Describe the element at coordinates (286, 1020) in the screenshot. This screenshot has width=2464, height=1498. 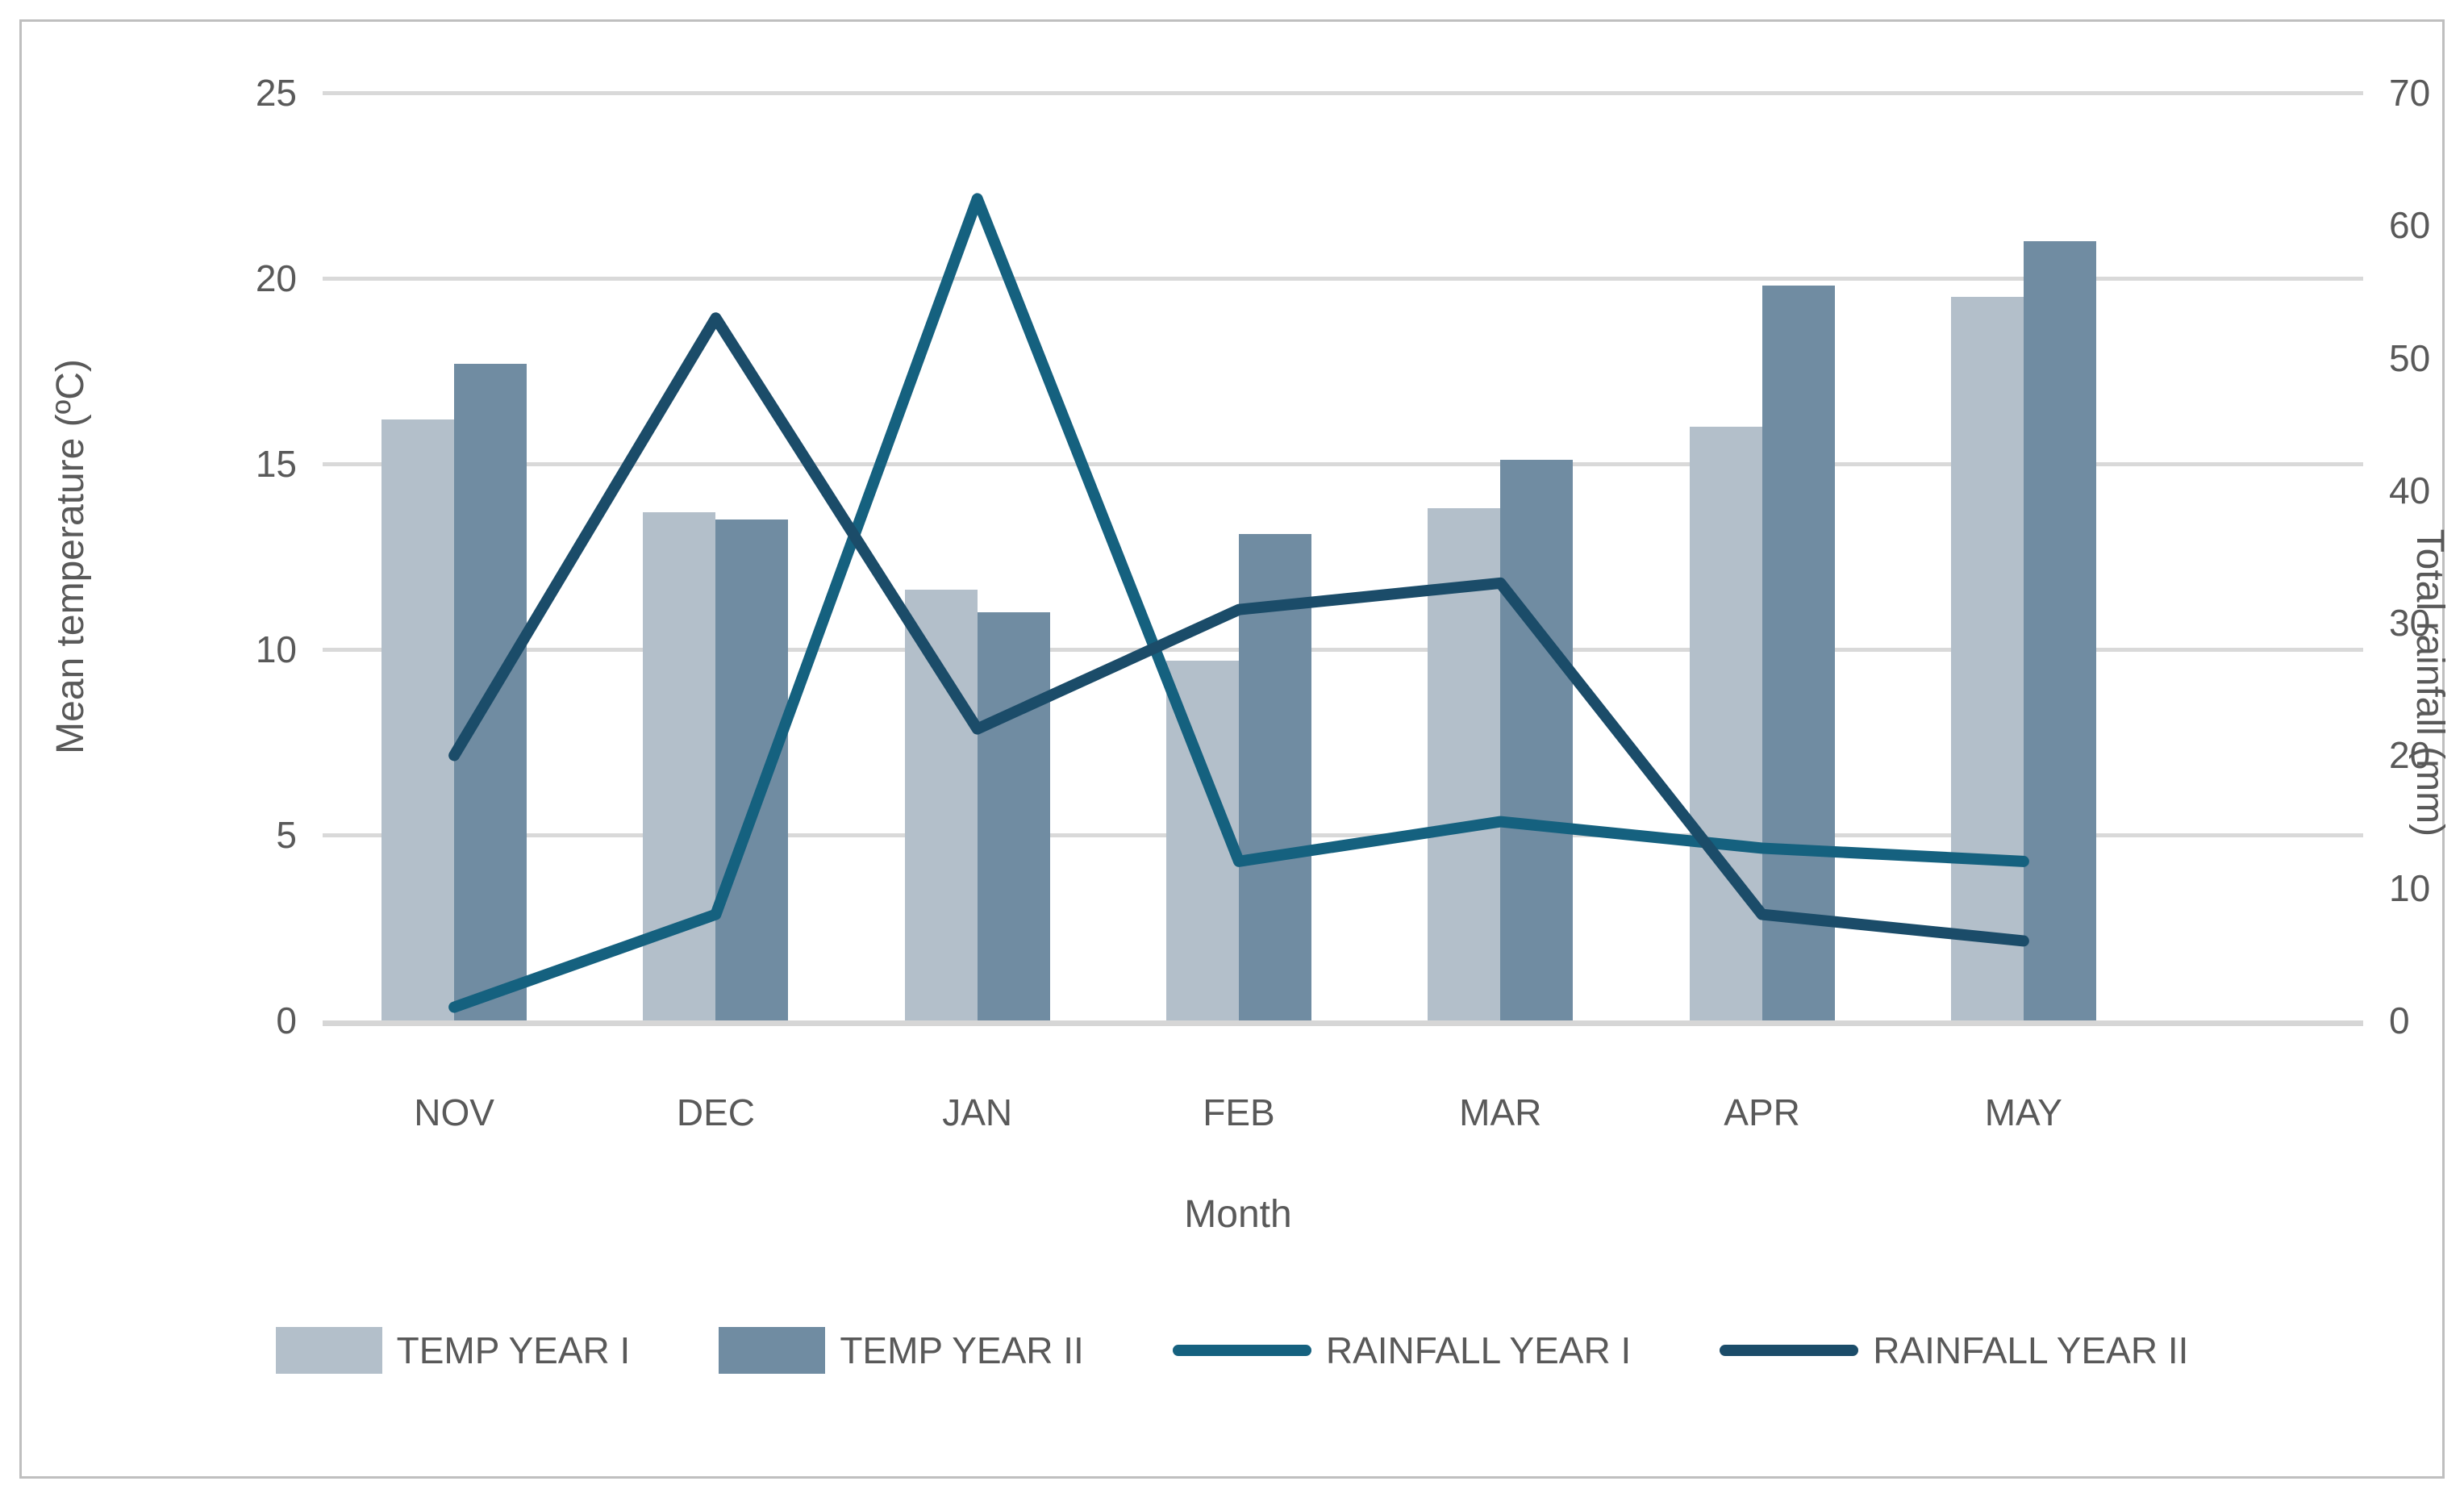
I see `left-tick-label-0: 0` at that location.